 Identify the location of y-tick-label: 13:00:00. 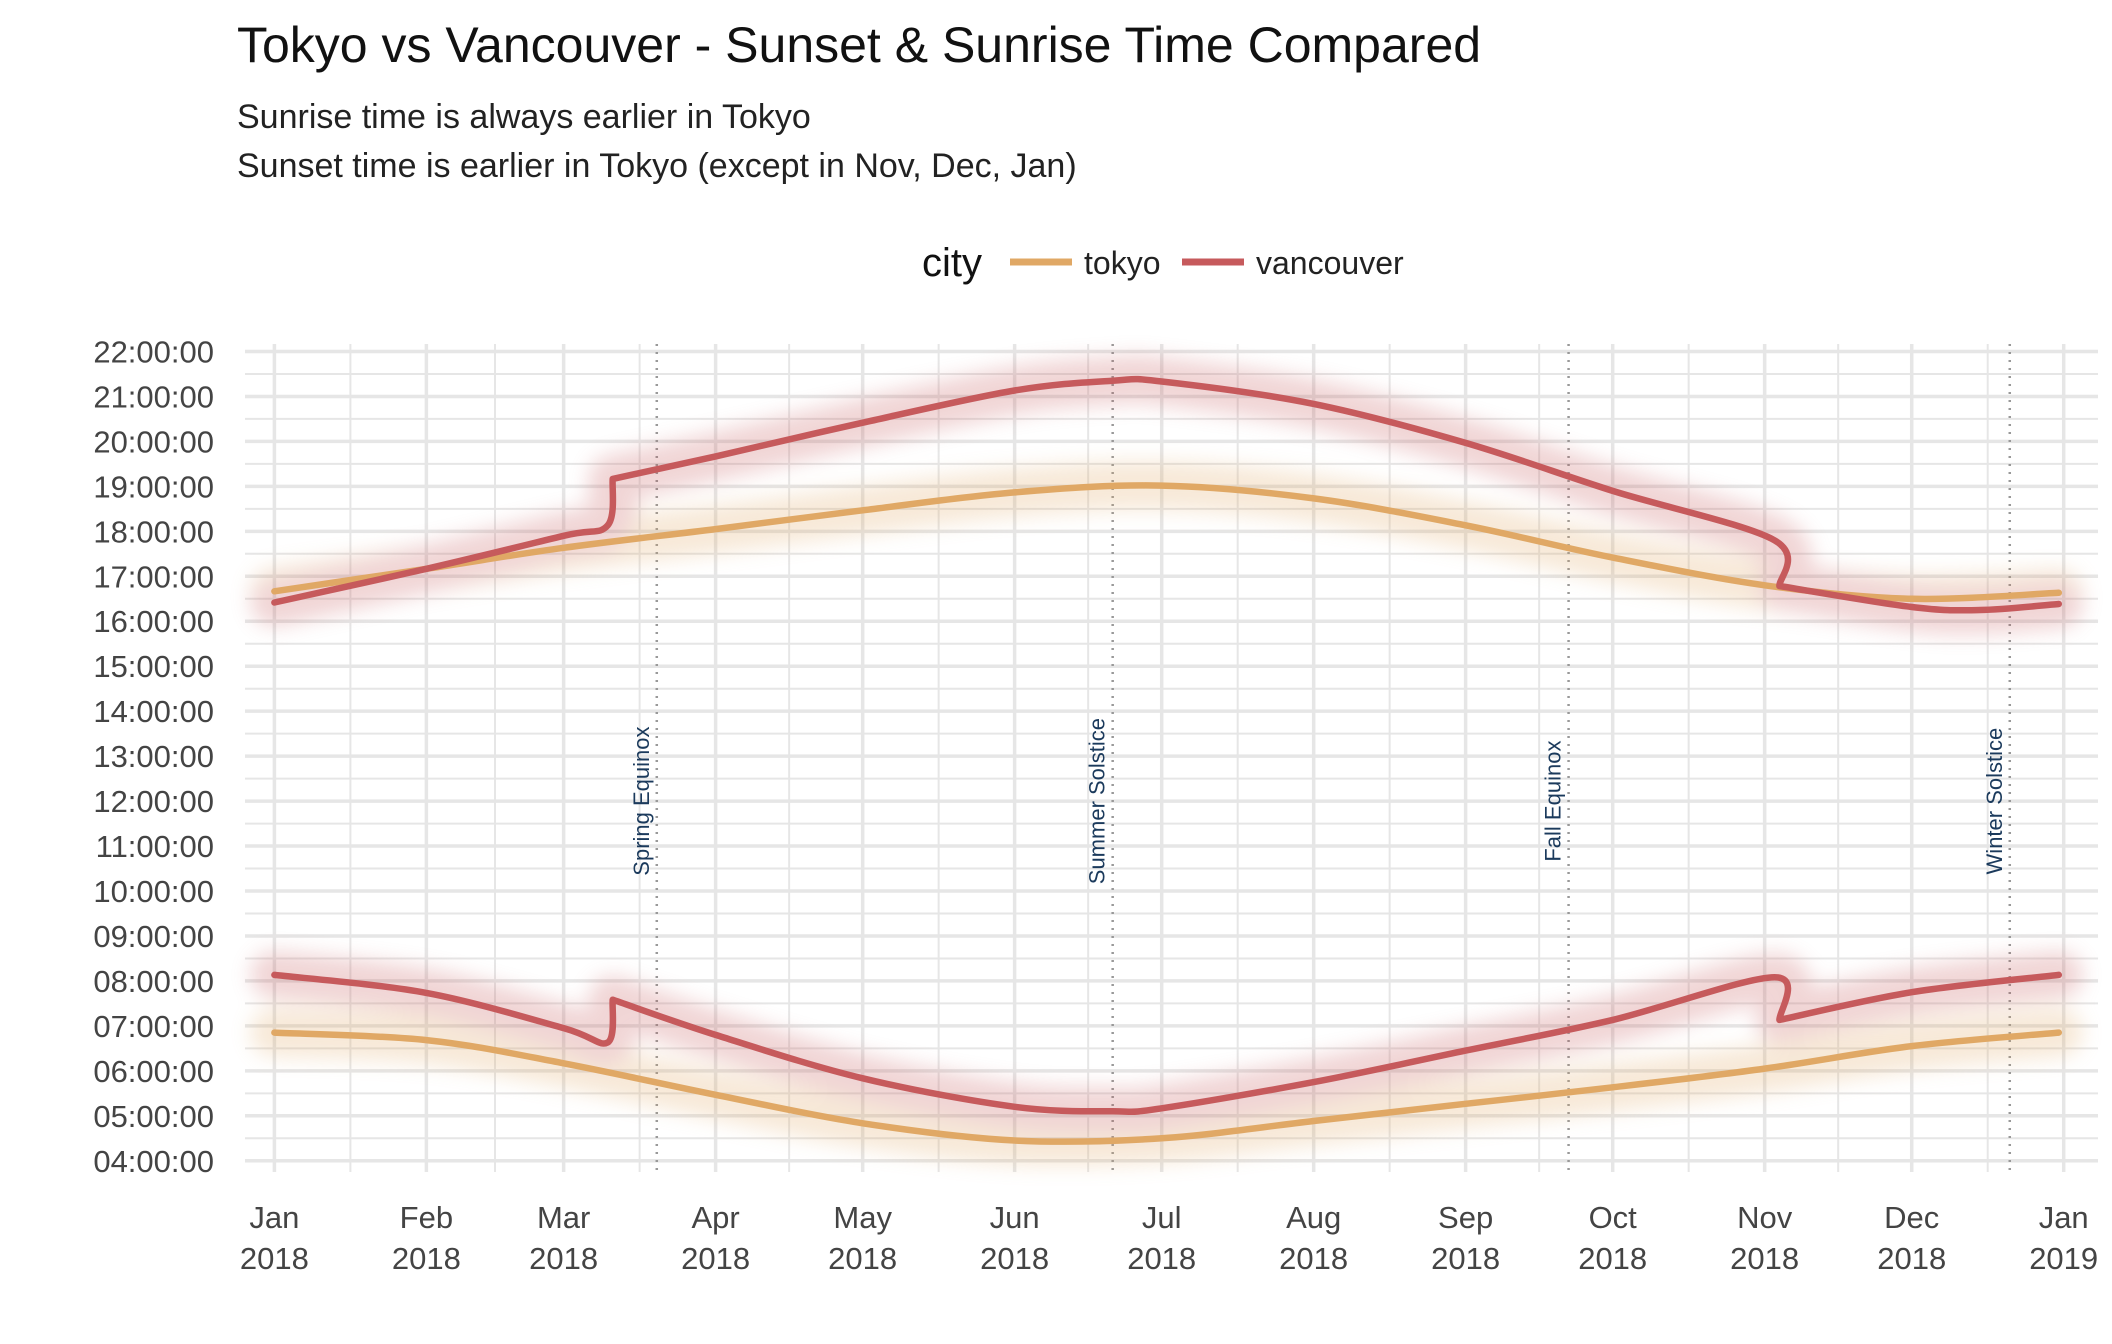
(153, 756).